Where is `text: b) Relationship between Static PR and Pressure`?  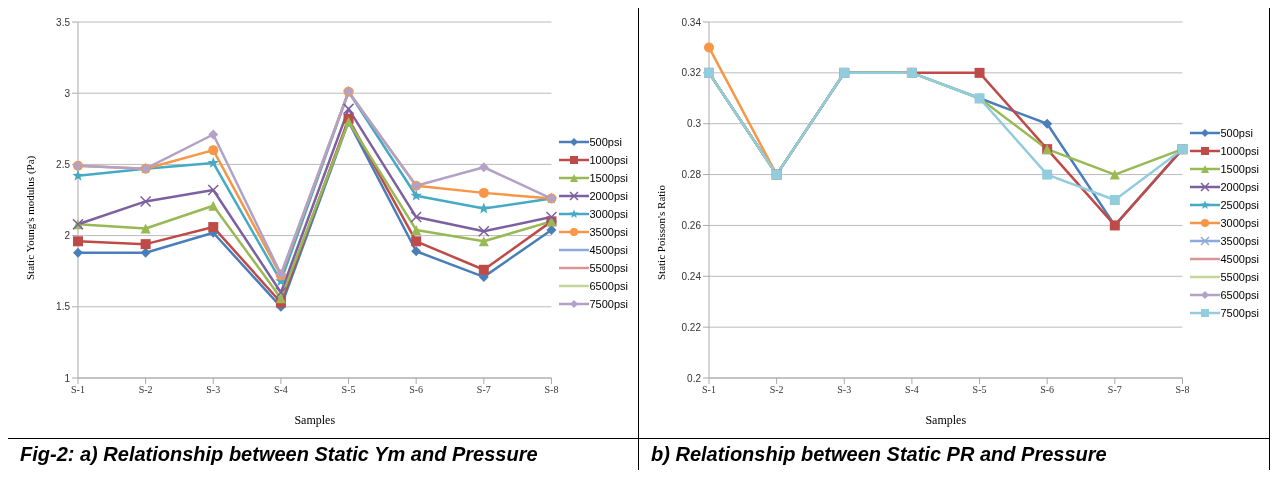 text: b) Relationship between Static PR and Pressure is located at coordinates (879, 454).